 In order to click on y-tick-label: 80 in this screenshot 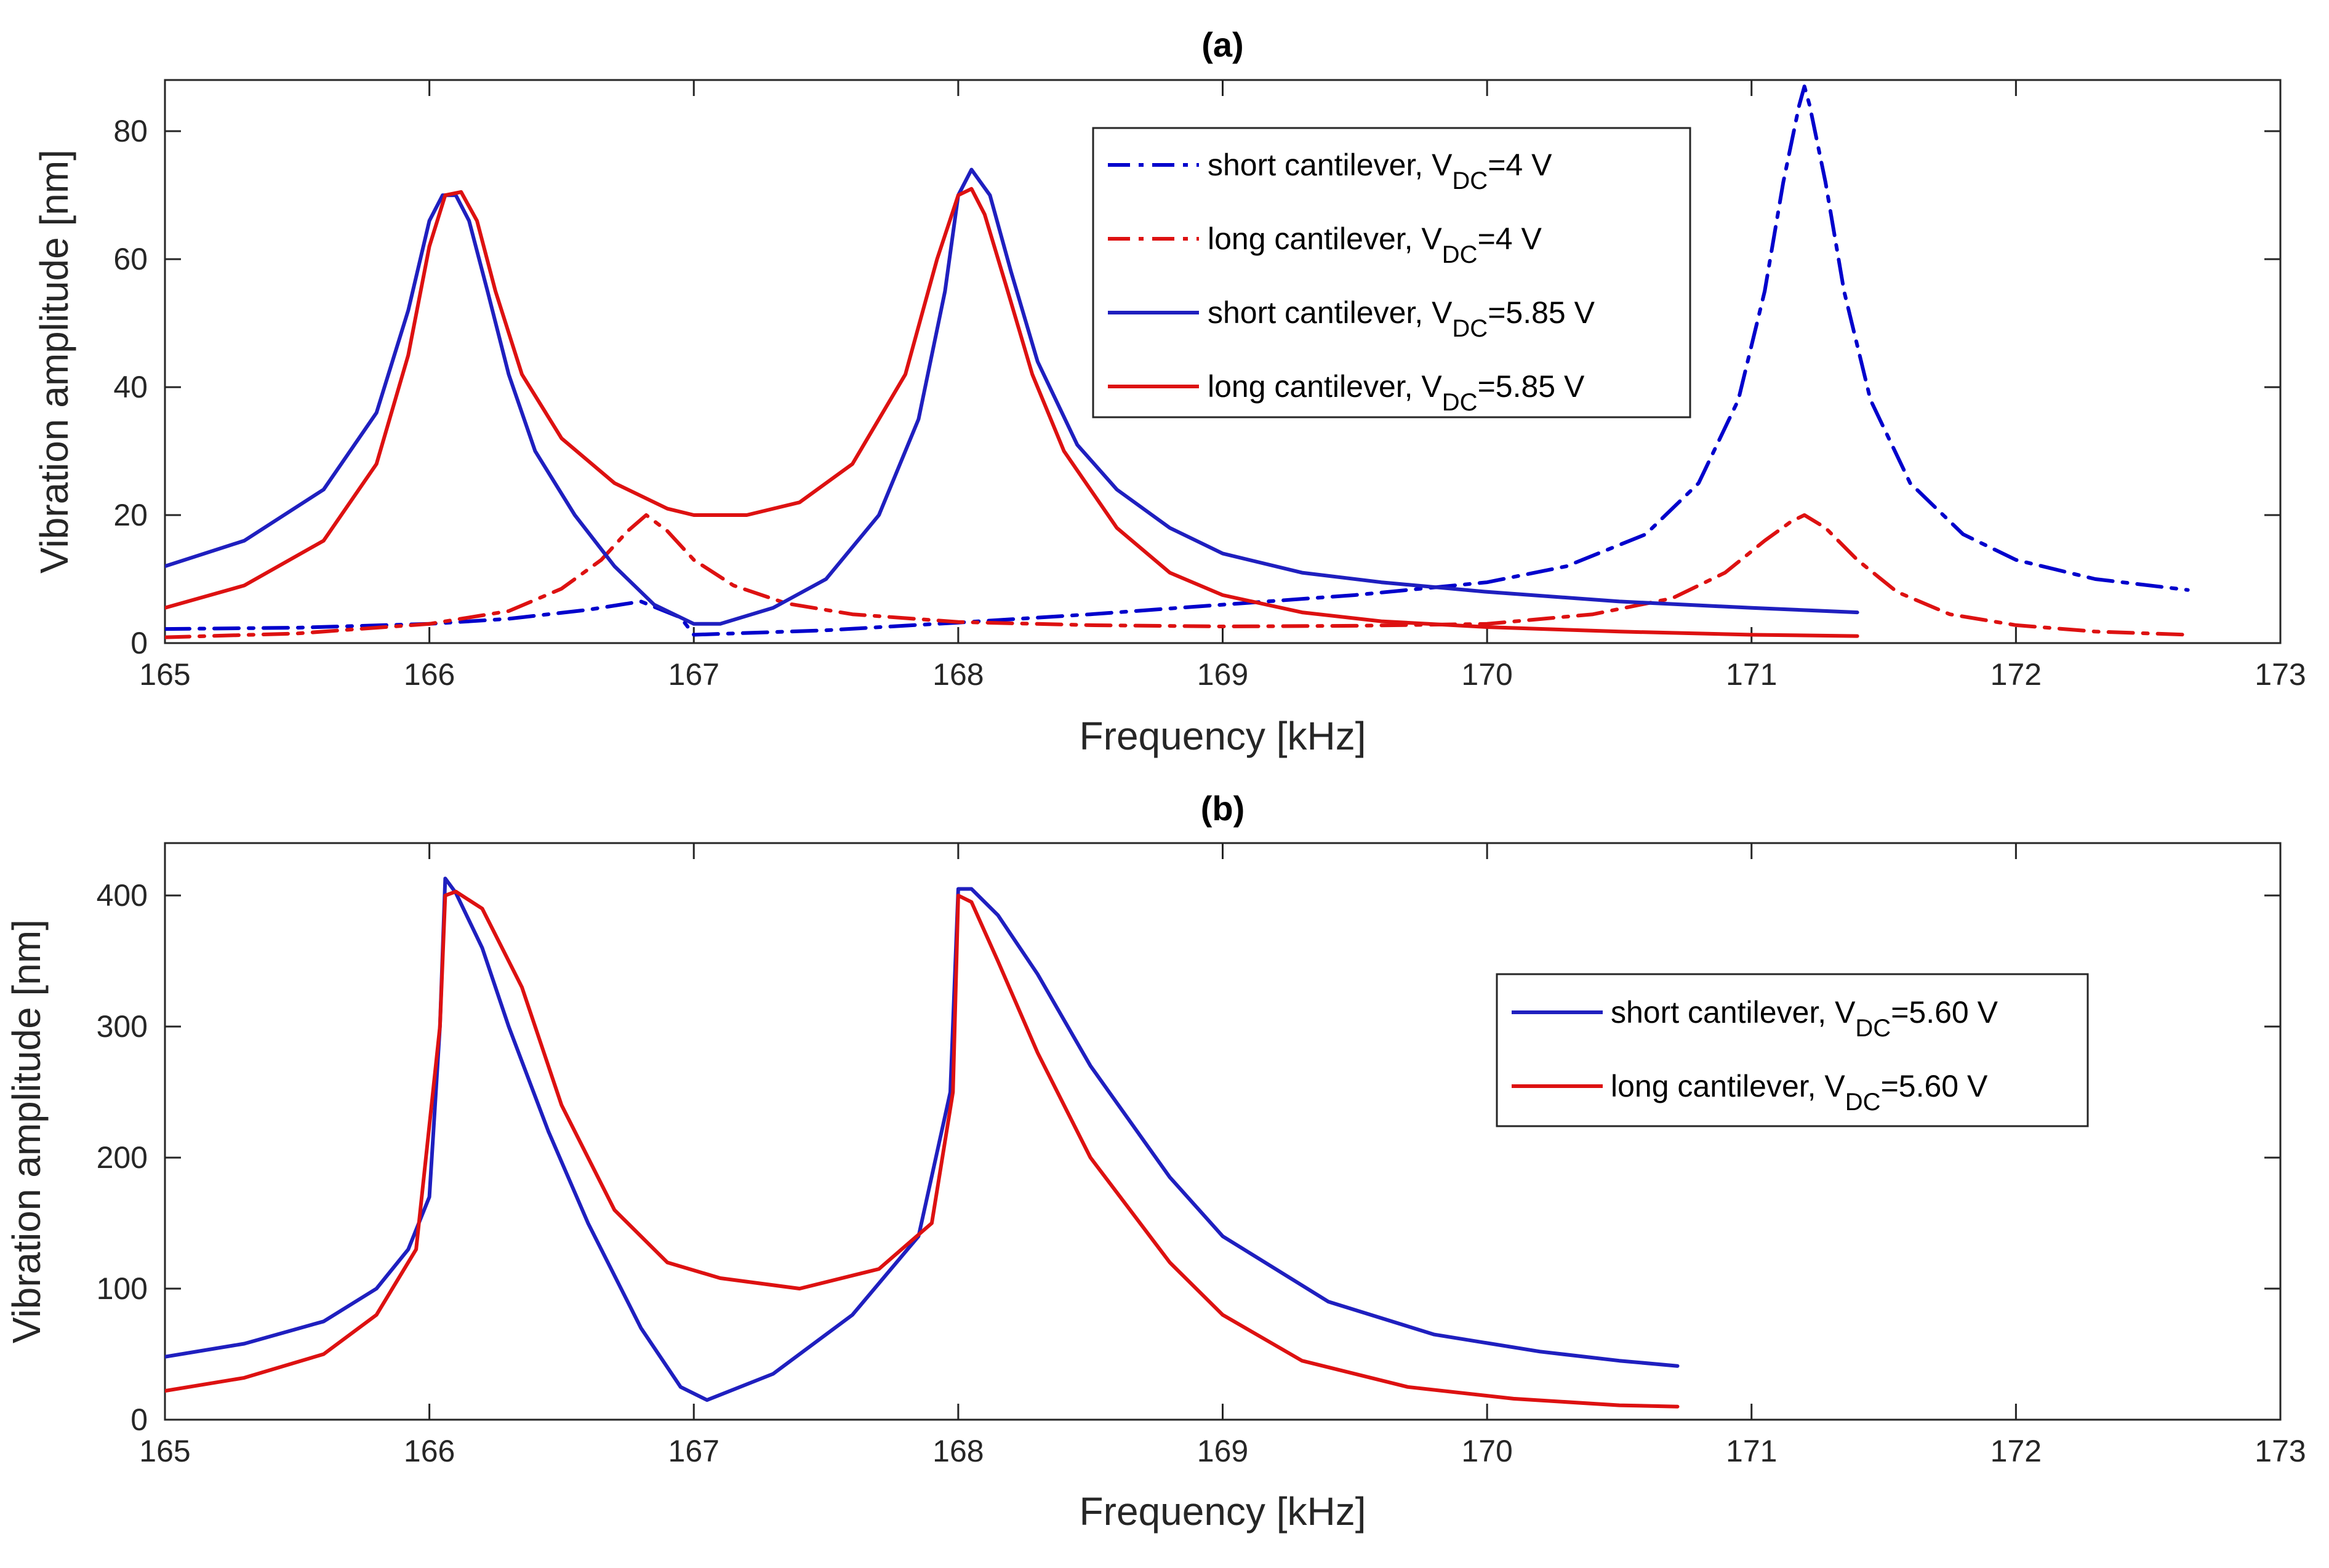, I will do `click(130, 131)`.